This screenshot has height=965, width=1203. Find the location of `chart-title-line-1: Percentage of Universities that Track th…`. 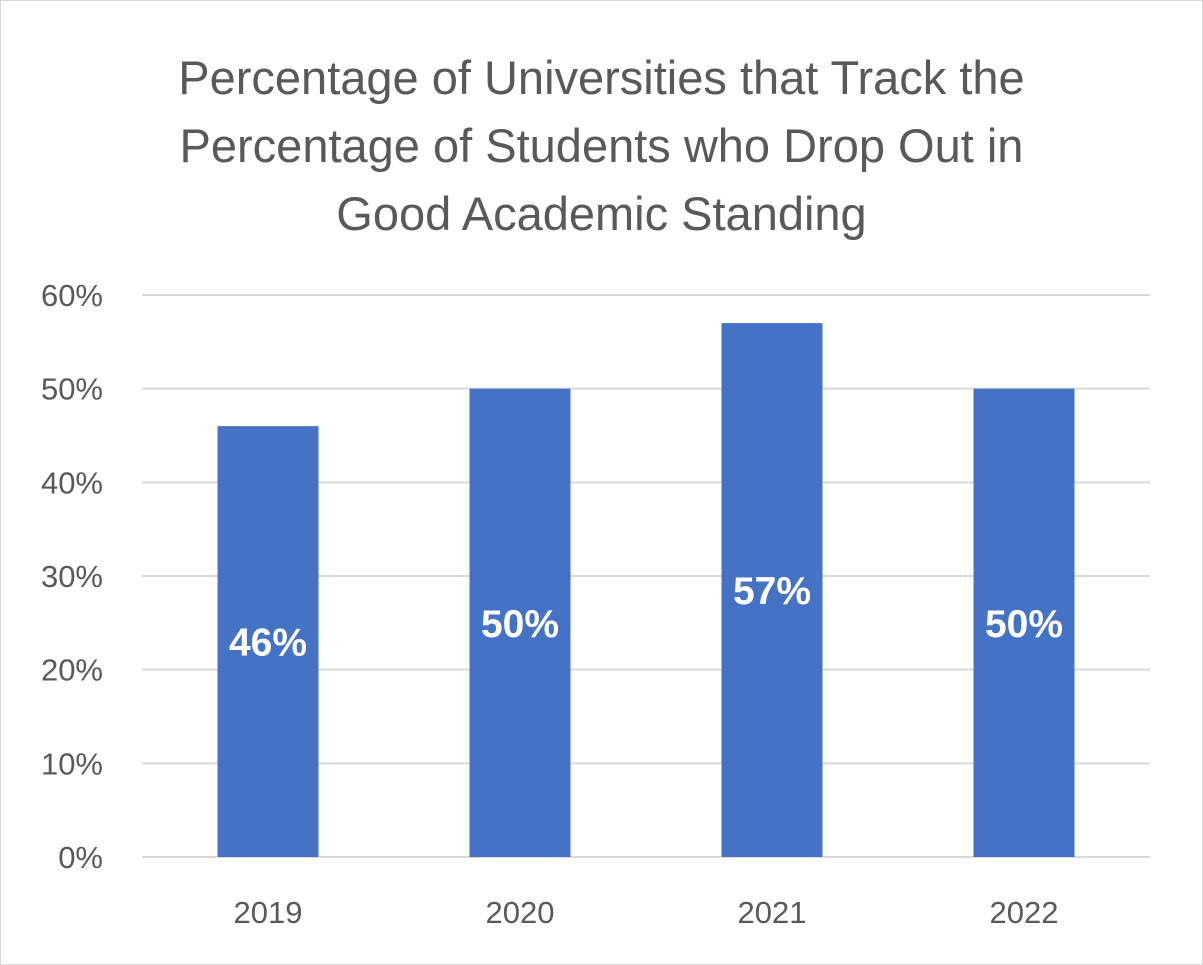

chart-title-line-1: Percentage of Universities that Track th… is located at coordinates (601, 77).